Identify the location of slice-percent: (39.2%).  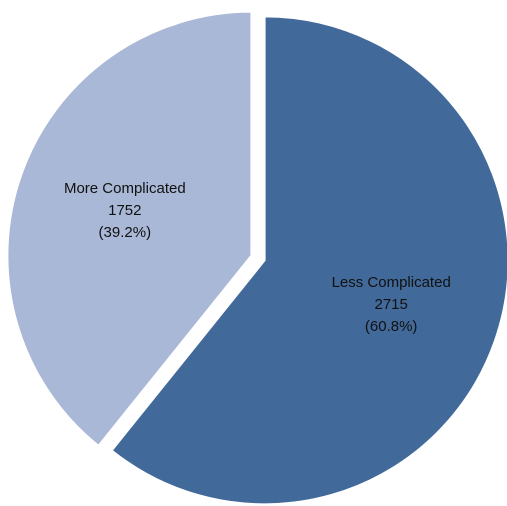
(125, 232).